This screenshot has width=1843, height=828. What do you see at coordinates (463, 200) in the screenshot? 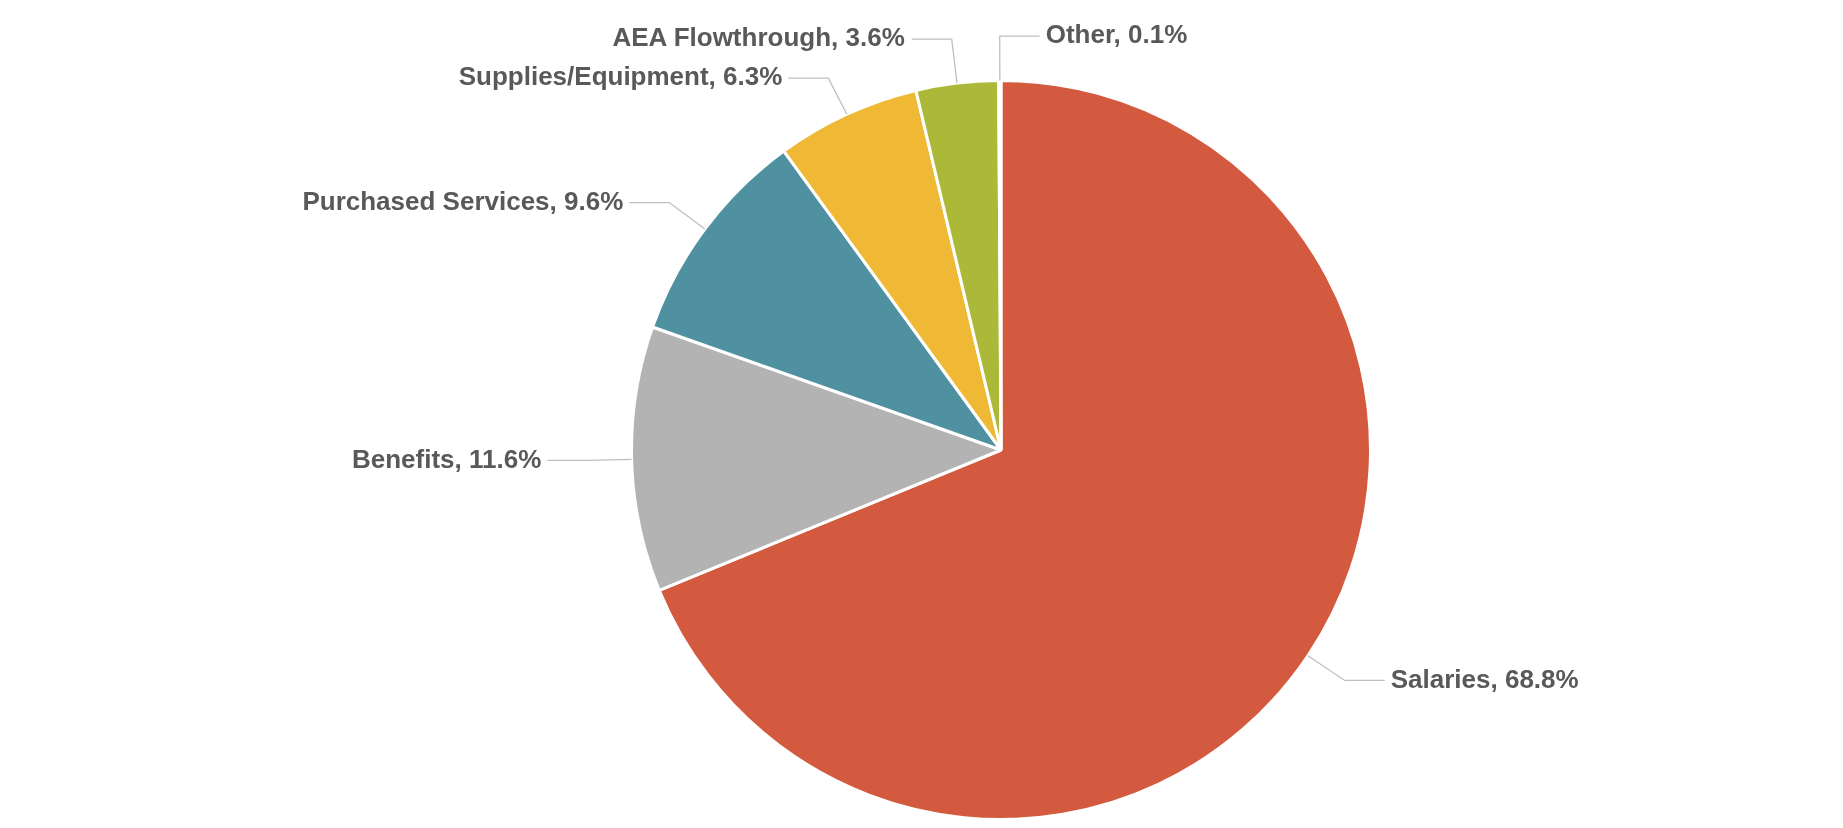
I see `slice-label: Purchased Services, 9.6%` at bounding box center [463, 200].